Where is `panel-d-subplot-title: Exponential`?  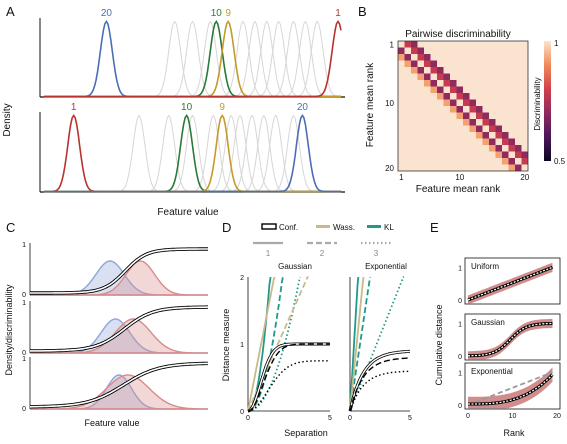
panel-d-subplot-title: Exponential is located at coordinates (386, 266).